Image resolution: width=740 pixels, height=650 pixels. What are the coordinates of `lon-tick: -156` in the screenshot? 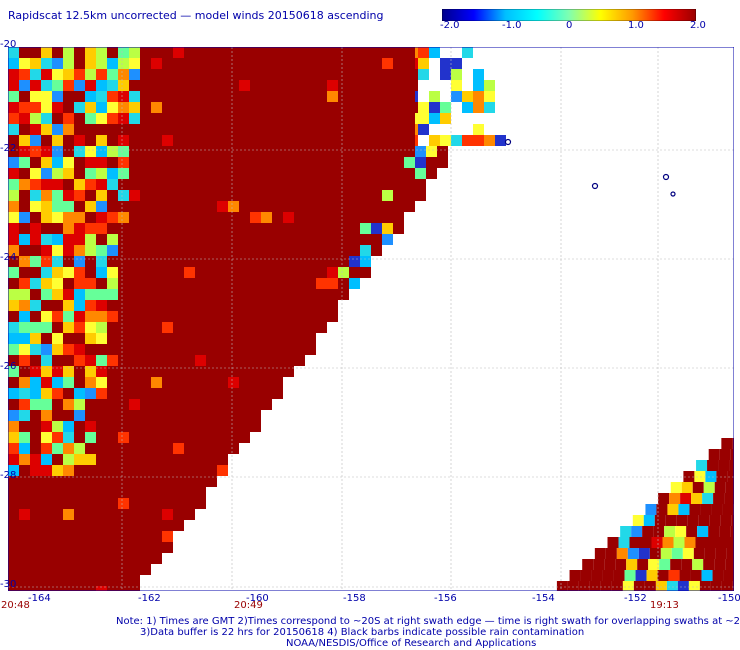 It's located at (445, 598).